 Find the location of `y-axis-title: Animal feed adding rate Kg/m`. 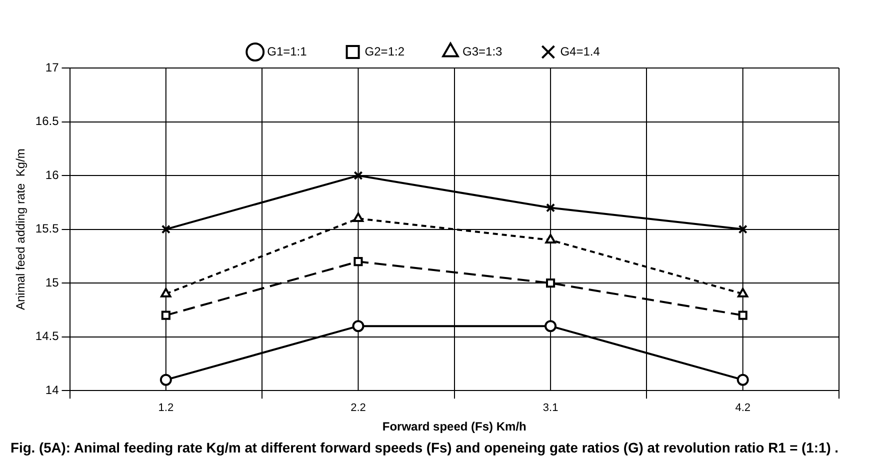

y-axis-title: Animal feed adding rate Kg/m is located at coordinates (21, 229).